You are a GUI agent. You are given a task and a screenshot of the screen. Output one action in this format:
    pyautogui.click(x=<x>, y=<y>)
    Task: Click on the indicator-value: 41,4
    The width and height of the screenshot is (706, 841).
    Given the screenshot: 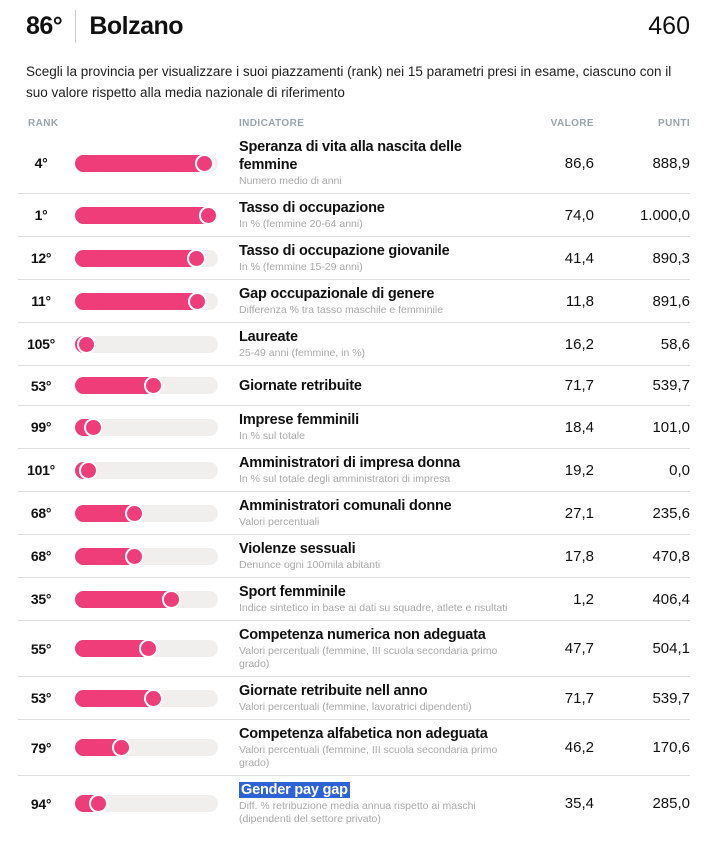 What is the action you would take?
    pyautogui.click(x=579, y=258)
    